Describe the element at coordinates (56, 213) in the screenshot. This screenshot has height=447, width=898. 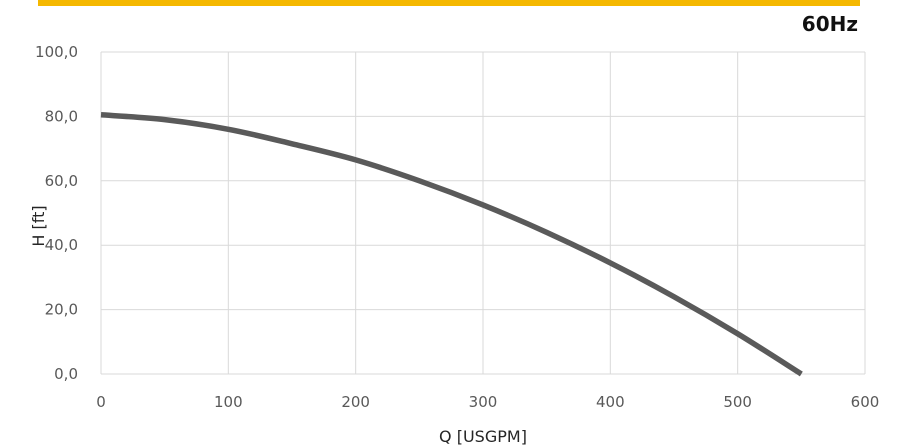
I see `y-tick-labels: 0,0 20,0 40,0 60,0 80,0 100,0` at that location.